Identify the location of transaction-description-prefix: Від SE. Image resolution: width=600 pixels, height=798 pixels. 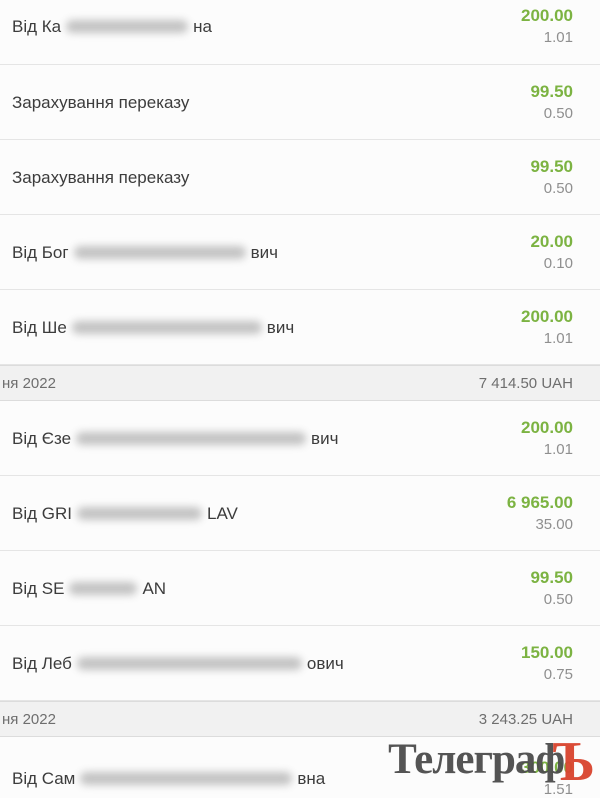
(38, 588).